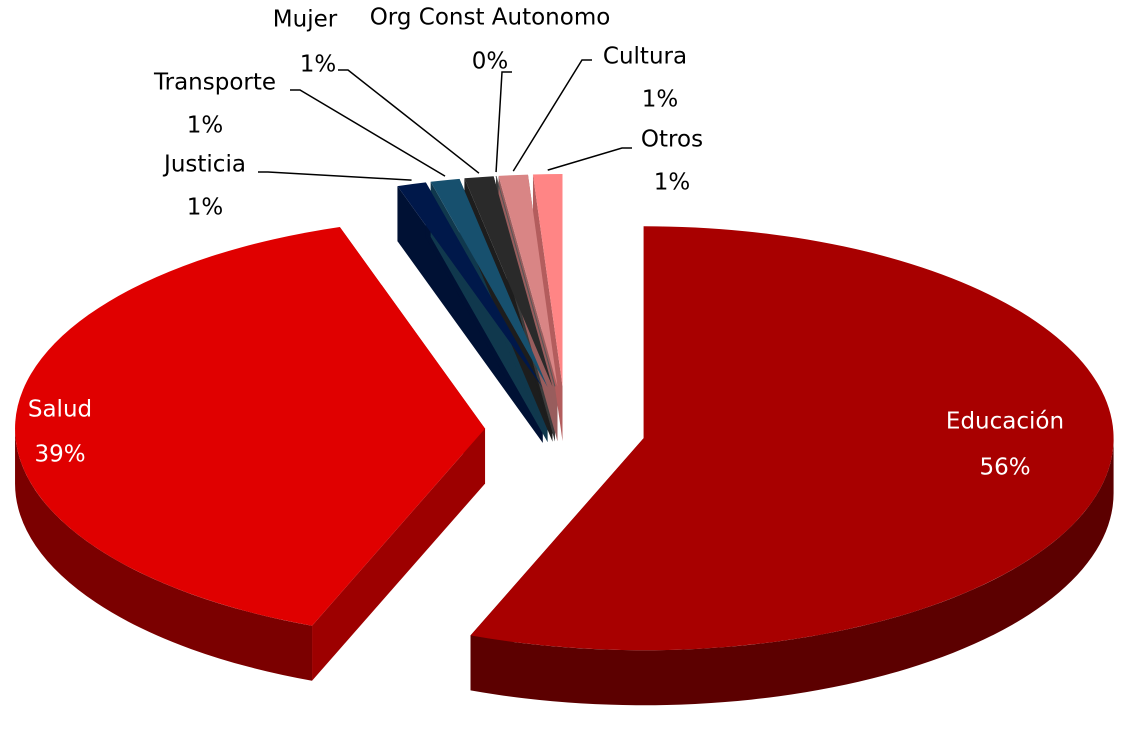 The image size is (1131, 748). I want to click on slice-label: Cultura, so click(645, 57).